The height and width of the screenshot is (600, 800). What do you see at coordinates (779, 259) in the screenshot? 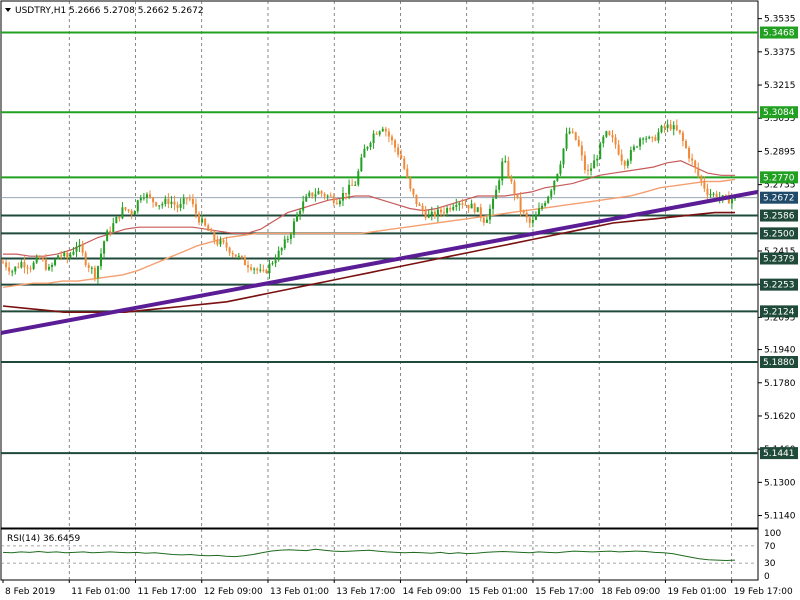
I see `support-level-line-tag-label: 5.2379` at bounding box center [779, 259].